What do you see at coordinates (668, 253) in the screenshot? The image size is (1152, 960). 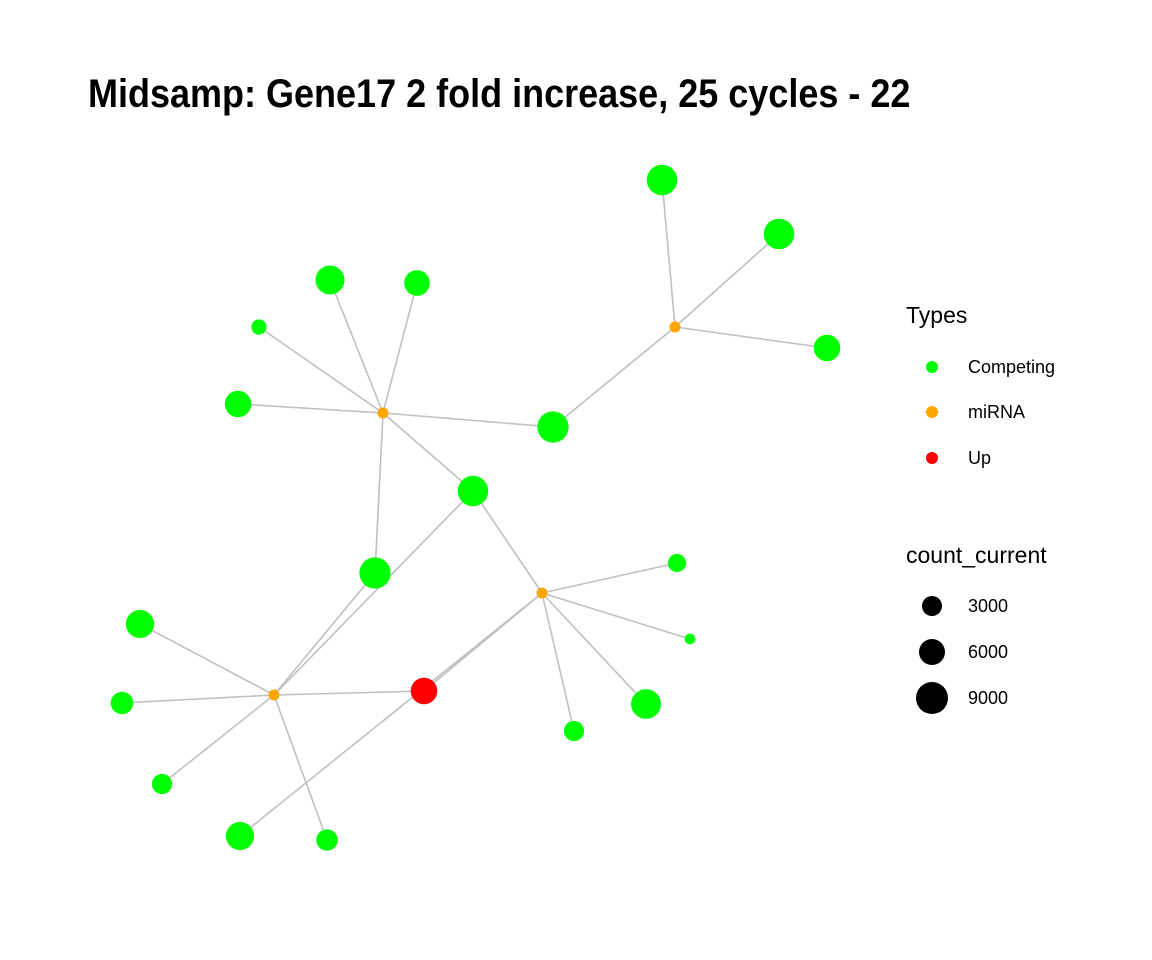 I see `edge-m1-c1` at bounding box center [668, 253].